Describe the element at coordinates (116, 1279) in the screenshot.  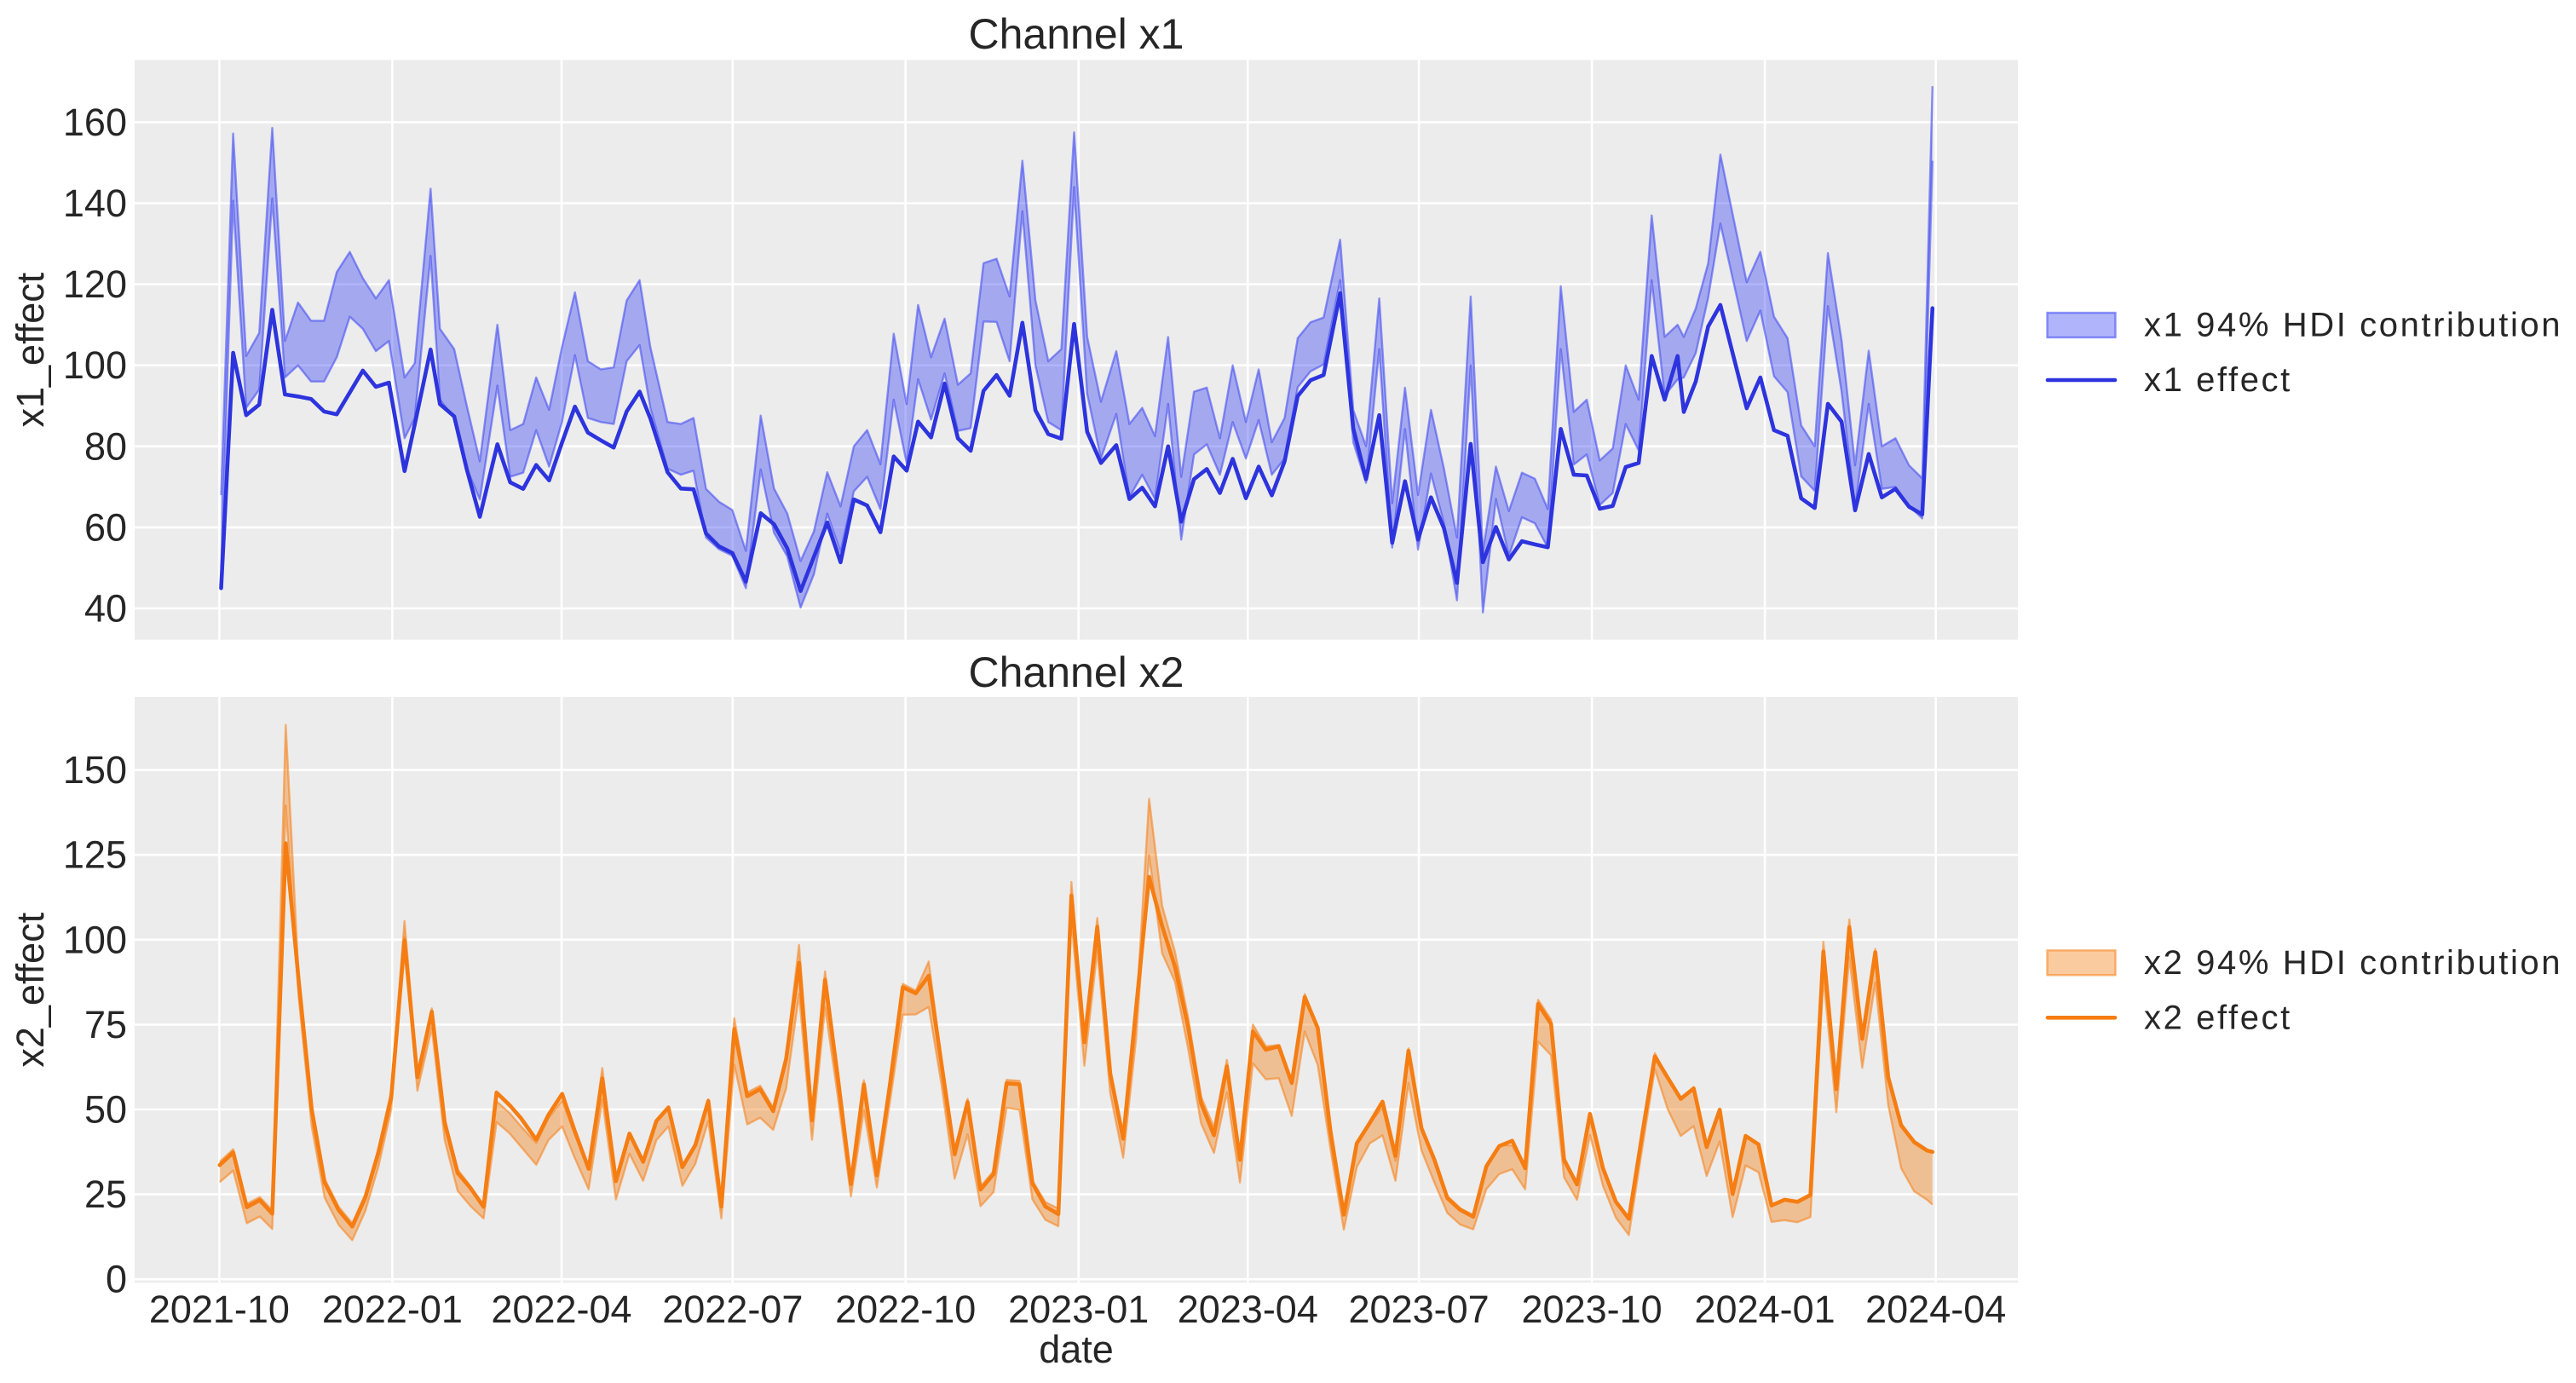
I see `svg-text: 0` at that location.